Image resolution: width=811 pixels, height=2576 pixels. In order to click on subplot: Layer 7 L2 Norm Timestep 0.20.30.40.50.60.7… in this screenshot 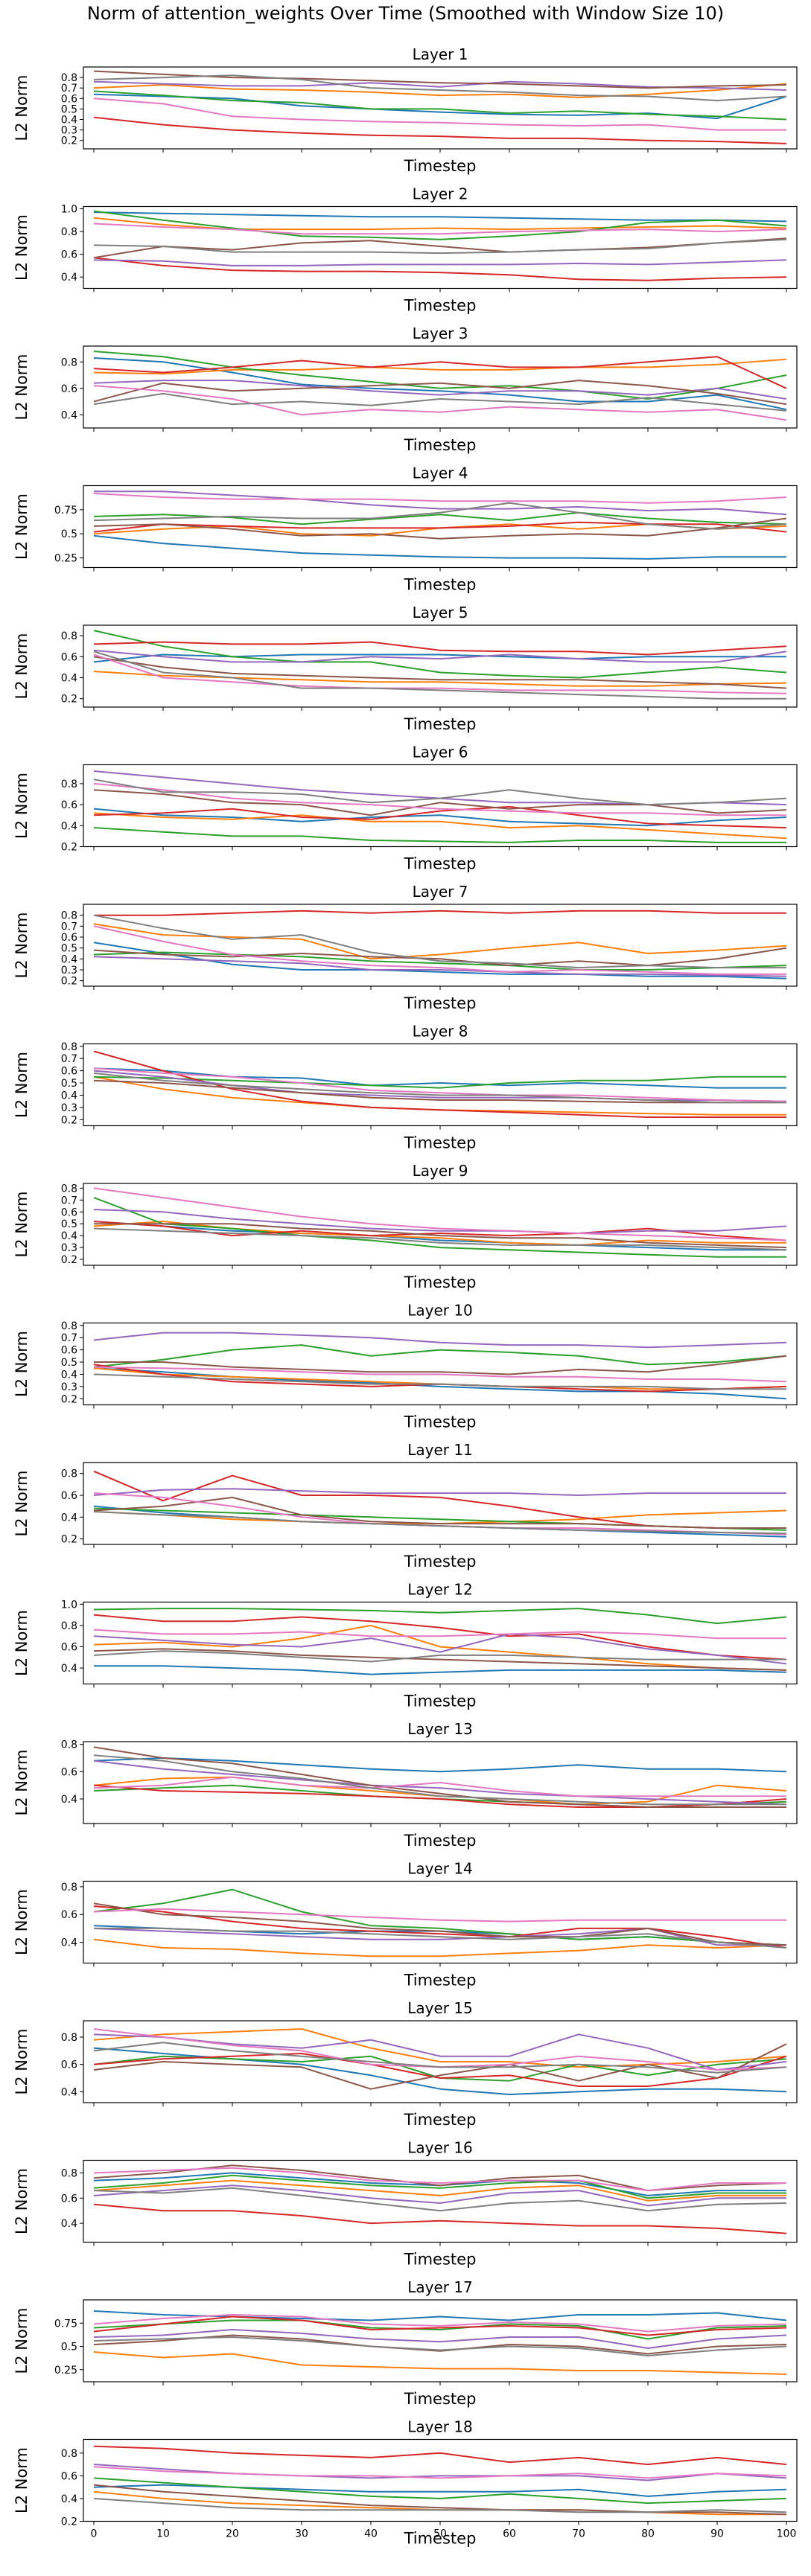, I will do `click(405, 948)`.